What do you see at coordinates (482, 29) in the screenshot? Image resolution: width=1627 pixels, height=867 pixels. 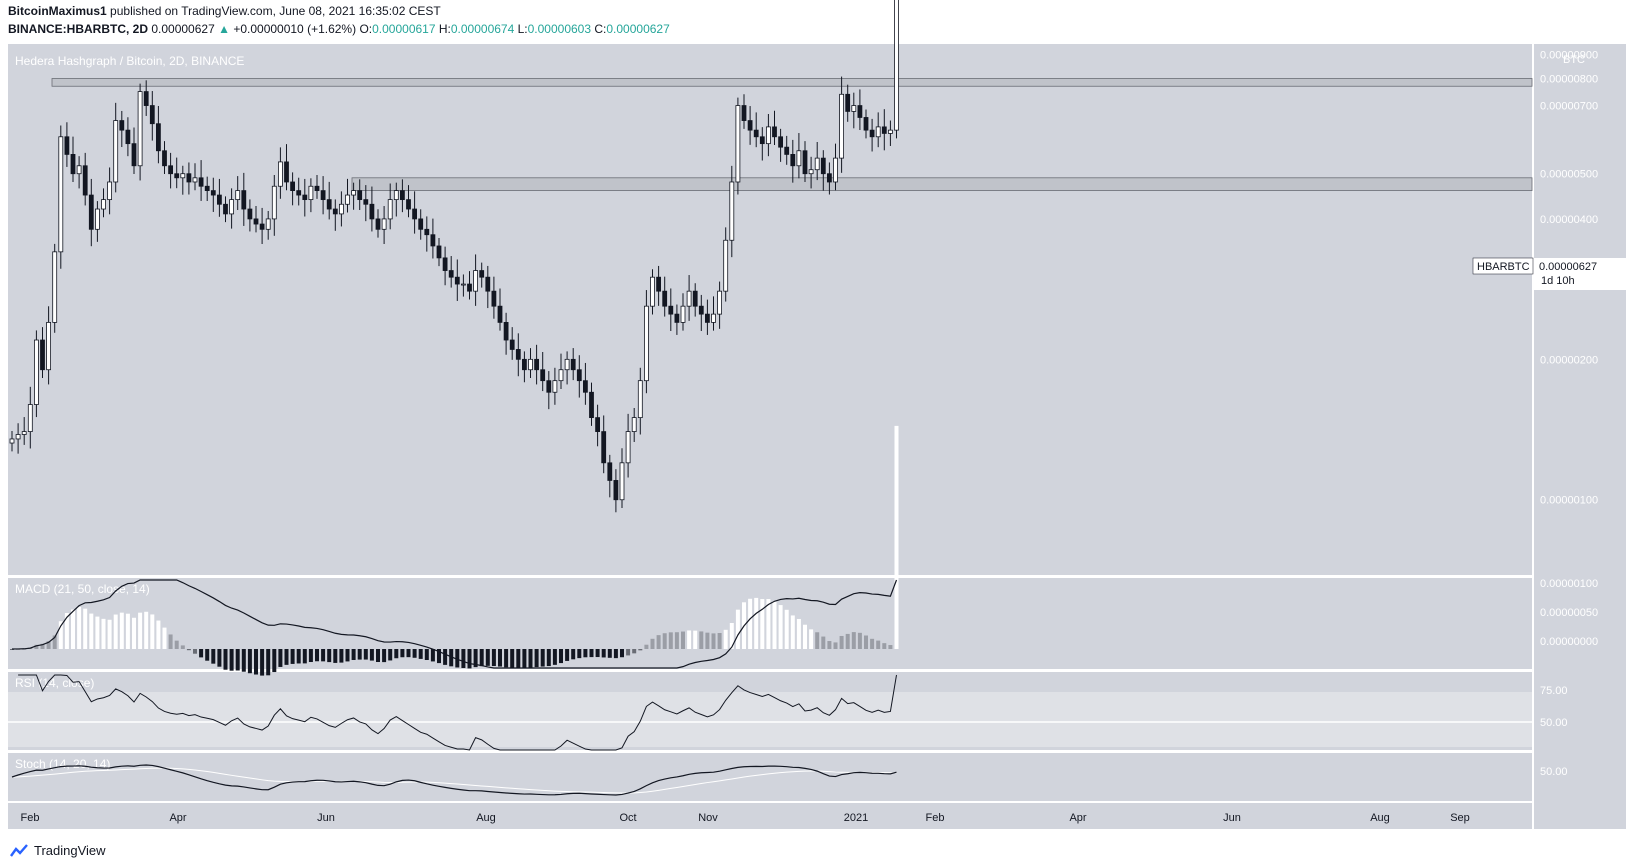 I see `high-value: 0.00000674` at bounding box center [482, 29].